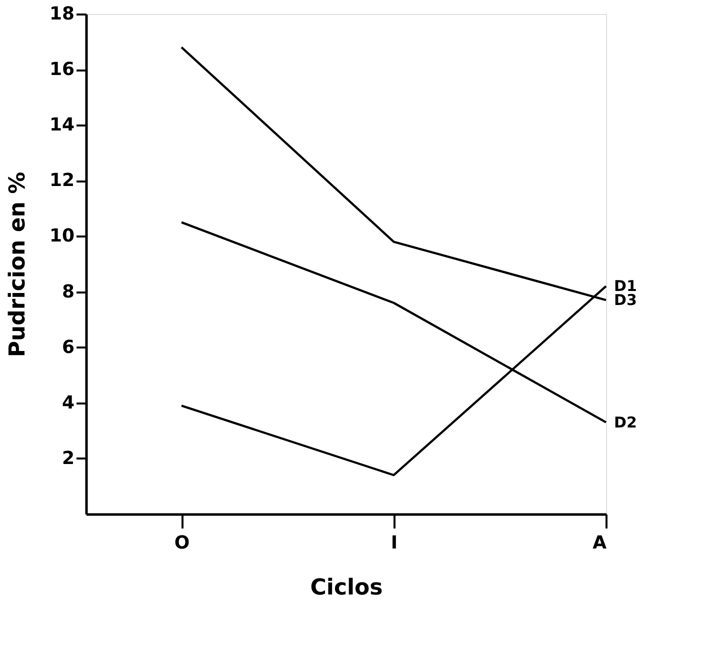 Image resolution: width=725 pixels, height=667 pixels. I want to click on x-tick-label: A, so click(599, 543).